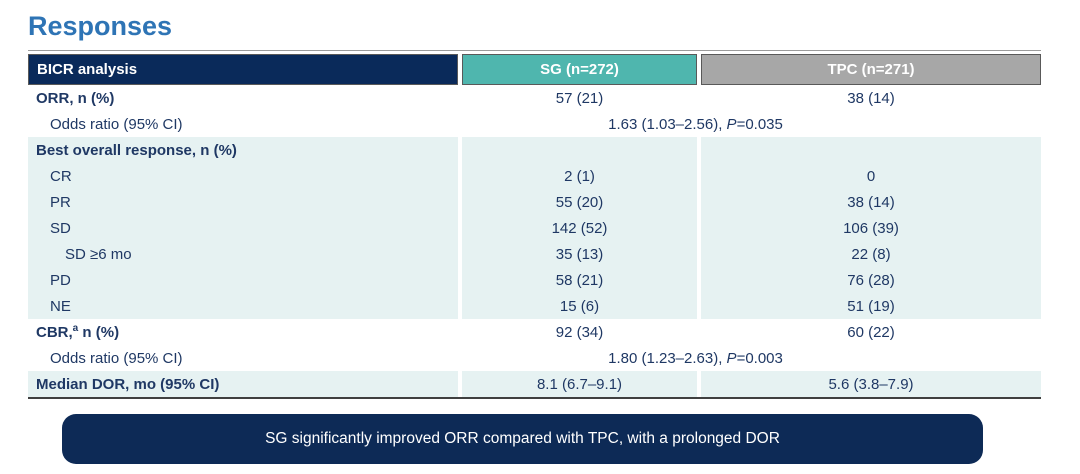 Image resolution: width=1080 pixels, height=474 pixels. I want to click on row-label-sd-6mo: SD ≥6 mo, so click(243, 254).